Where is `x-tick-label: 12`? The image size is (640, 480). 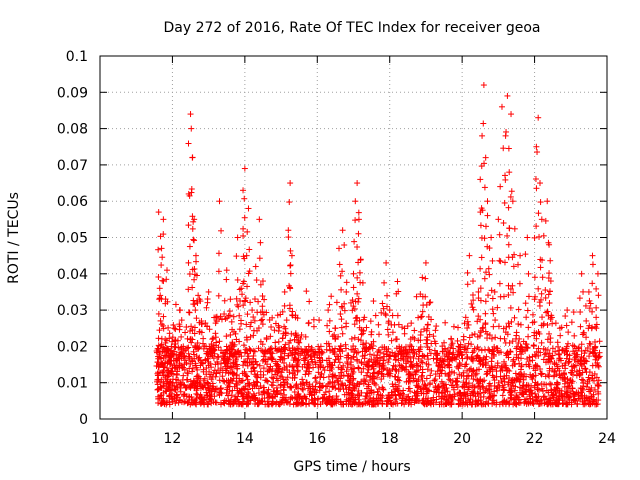
x-tick-label: 12 is located at coordinates (173, 439).